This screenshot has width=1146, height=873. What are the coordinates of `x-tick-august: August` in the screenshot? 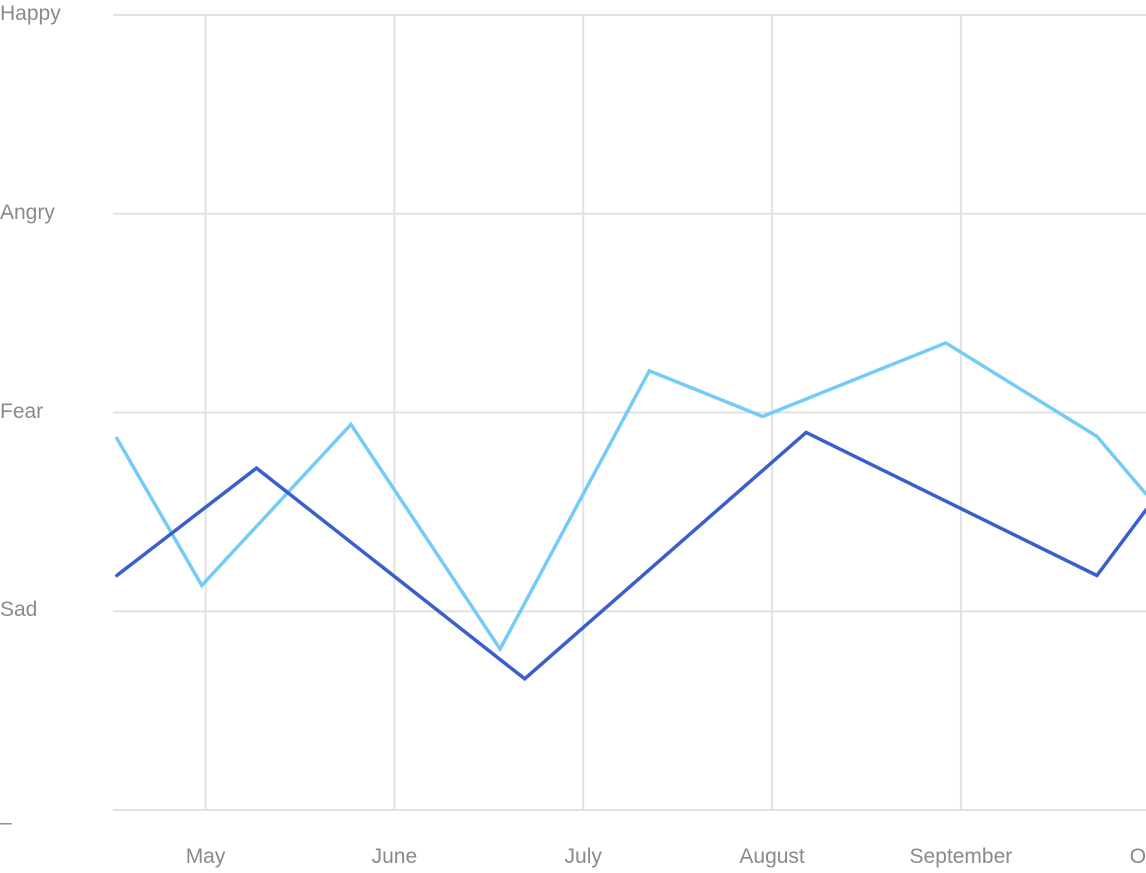 It's located at (772, 856).